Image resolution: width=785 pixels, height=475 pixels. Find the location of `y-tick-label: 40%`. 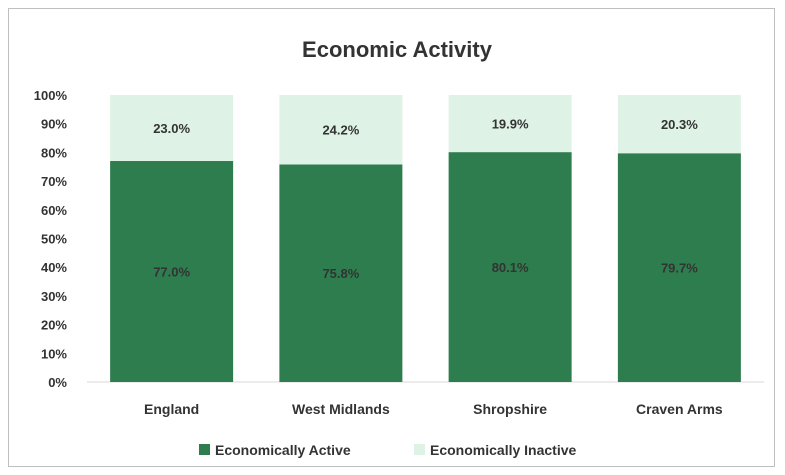

y-tick-label: 40% is located at coordinates (54, 267).